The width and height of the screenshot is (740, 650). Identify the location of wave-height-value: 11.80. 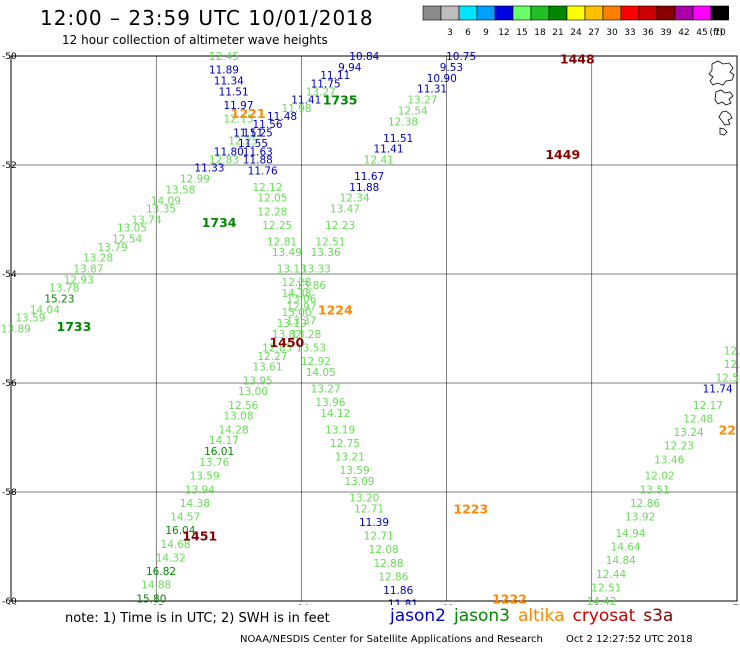
(229, 152).